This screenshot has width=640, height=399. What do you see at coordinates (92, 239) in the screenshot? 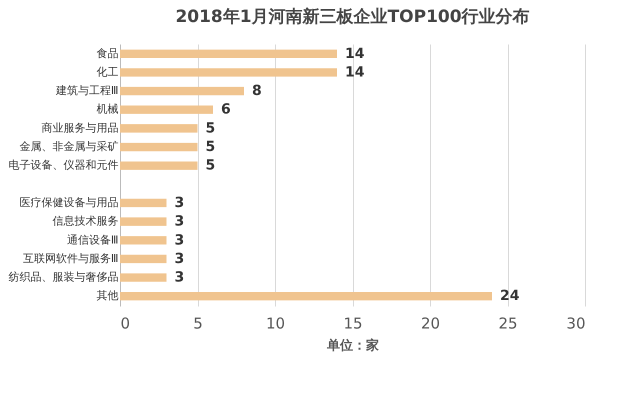
I see `y-tick-label: 通信设备Ⅲ` at bounding box center [92, 239].